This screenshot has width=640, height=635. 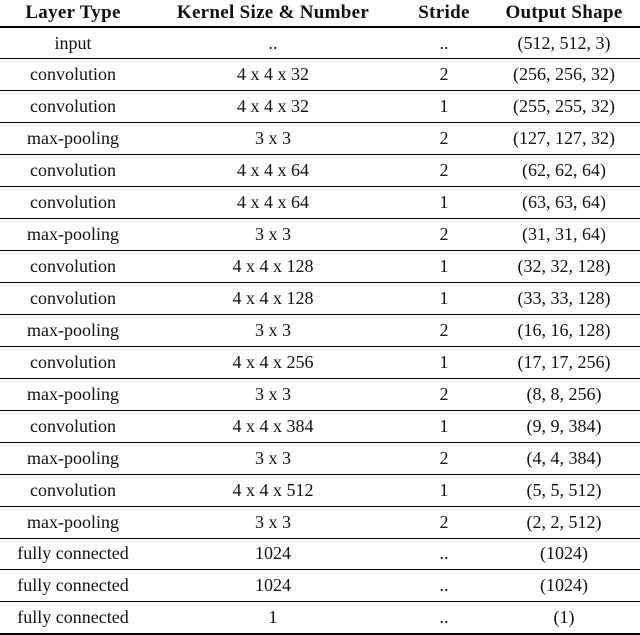 I want to click on output-shape-cell: (63, 63, 64), so click(x=564, y=203).